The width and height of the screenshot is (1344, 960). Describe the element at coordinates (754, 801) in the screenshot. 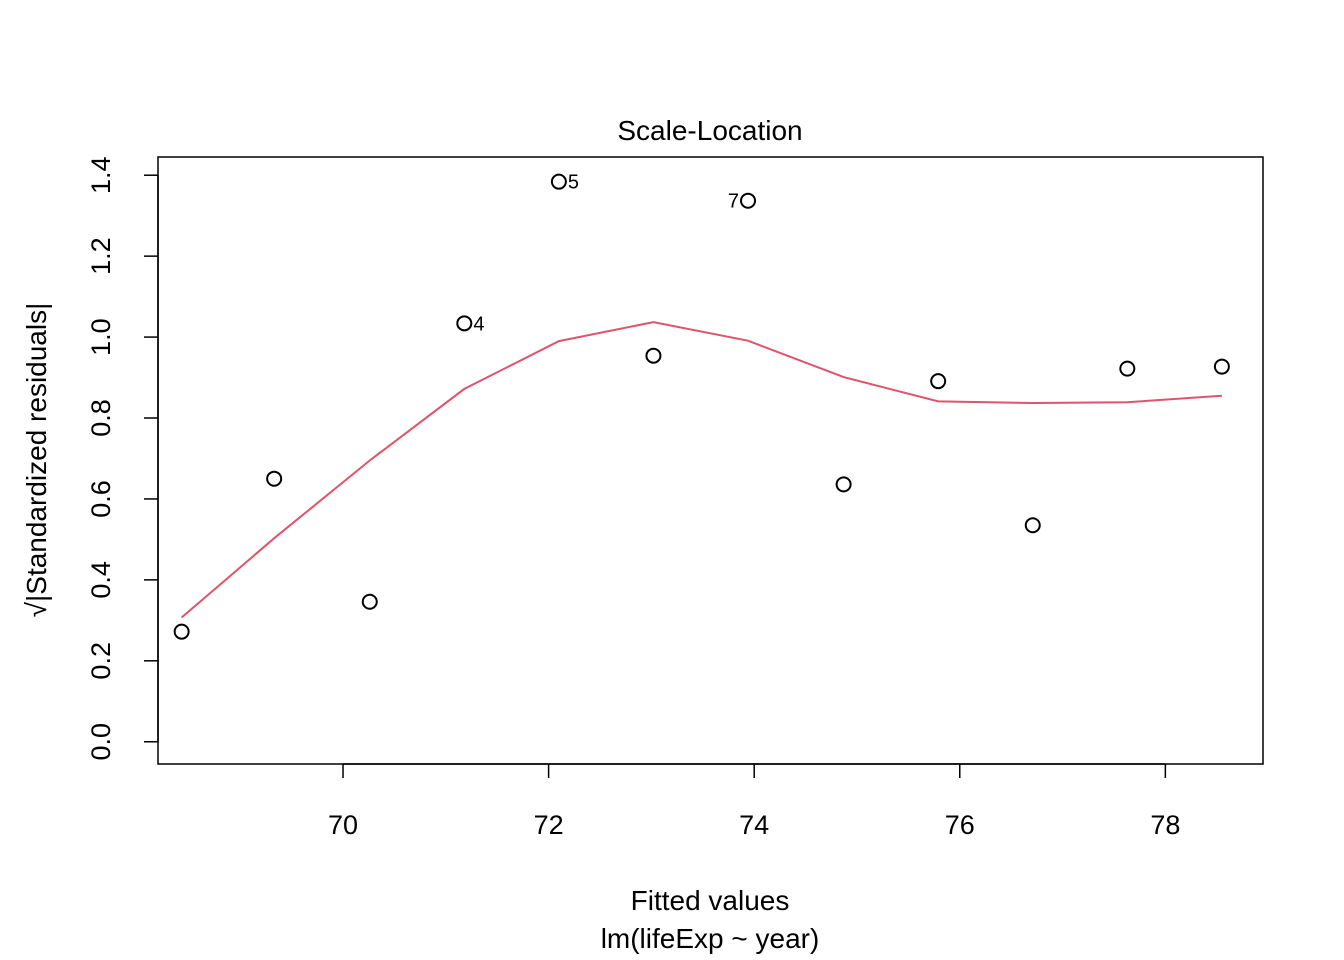

I see `x-axis: 70 72 74 76 78` at that location.